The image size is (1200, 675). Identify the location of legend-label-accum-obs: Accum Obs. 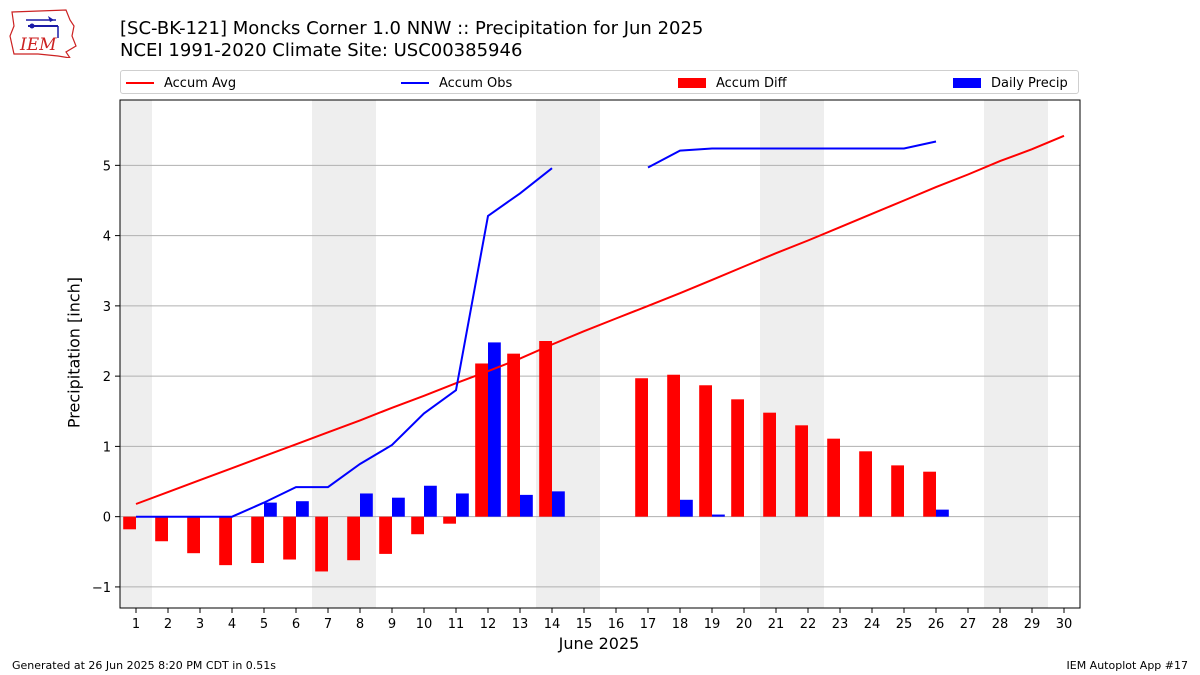
(476, 83).